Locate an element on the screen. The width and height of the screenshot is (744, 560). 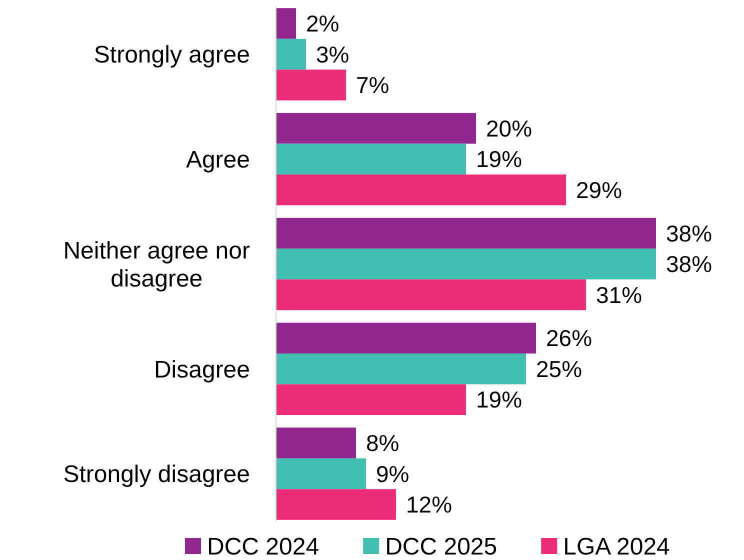
y-tick-label: Agree is located at coordinates (218, 160).